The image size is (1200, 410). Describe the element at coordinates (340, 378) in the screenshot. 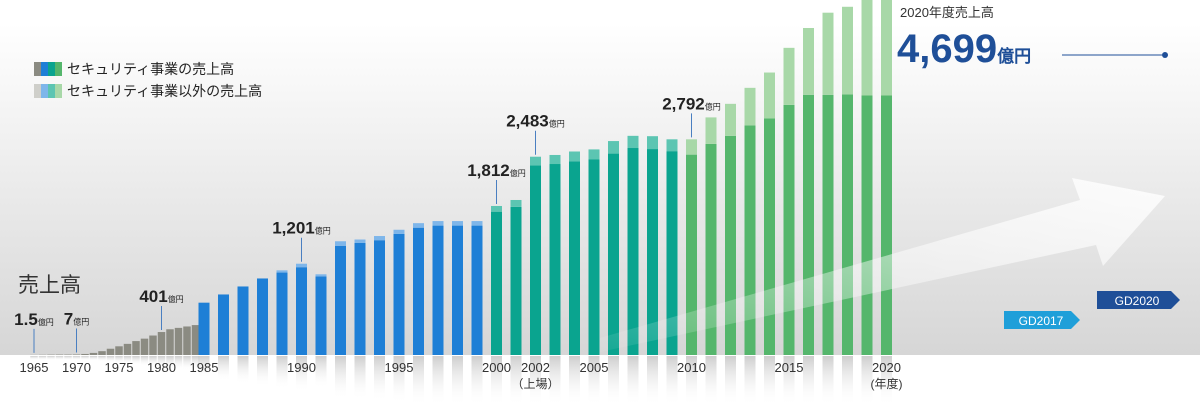

I see `bar-reflection-1992` at that location.